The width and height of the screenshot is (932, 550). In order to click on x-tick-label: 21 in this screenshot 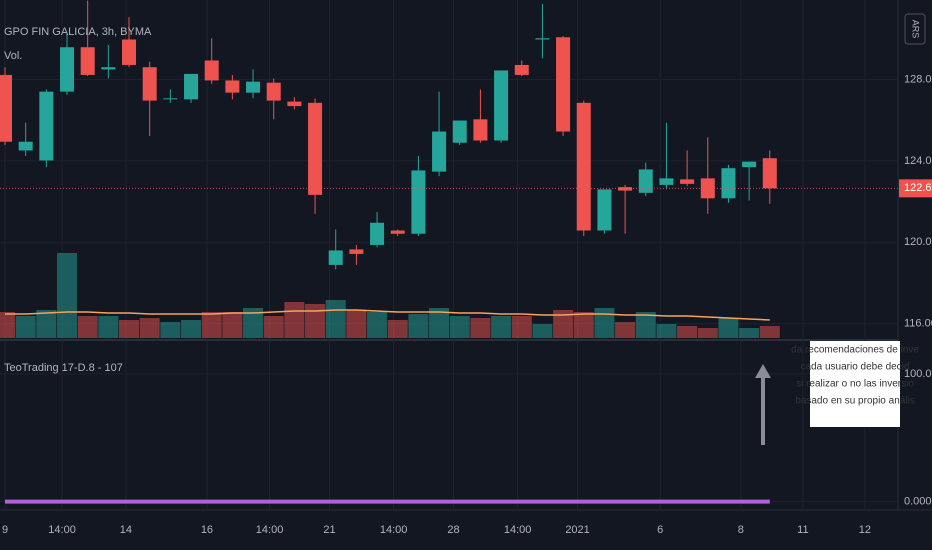, I will do `click(329, 530)`.